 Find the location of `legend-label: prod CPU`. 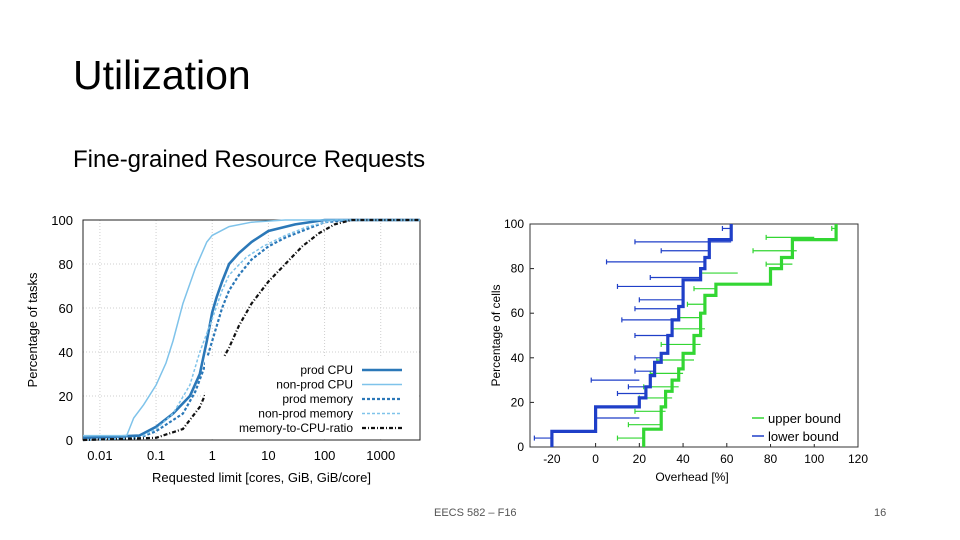

legend-label: prod CPU is located at coordinates (326, 370).